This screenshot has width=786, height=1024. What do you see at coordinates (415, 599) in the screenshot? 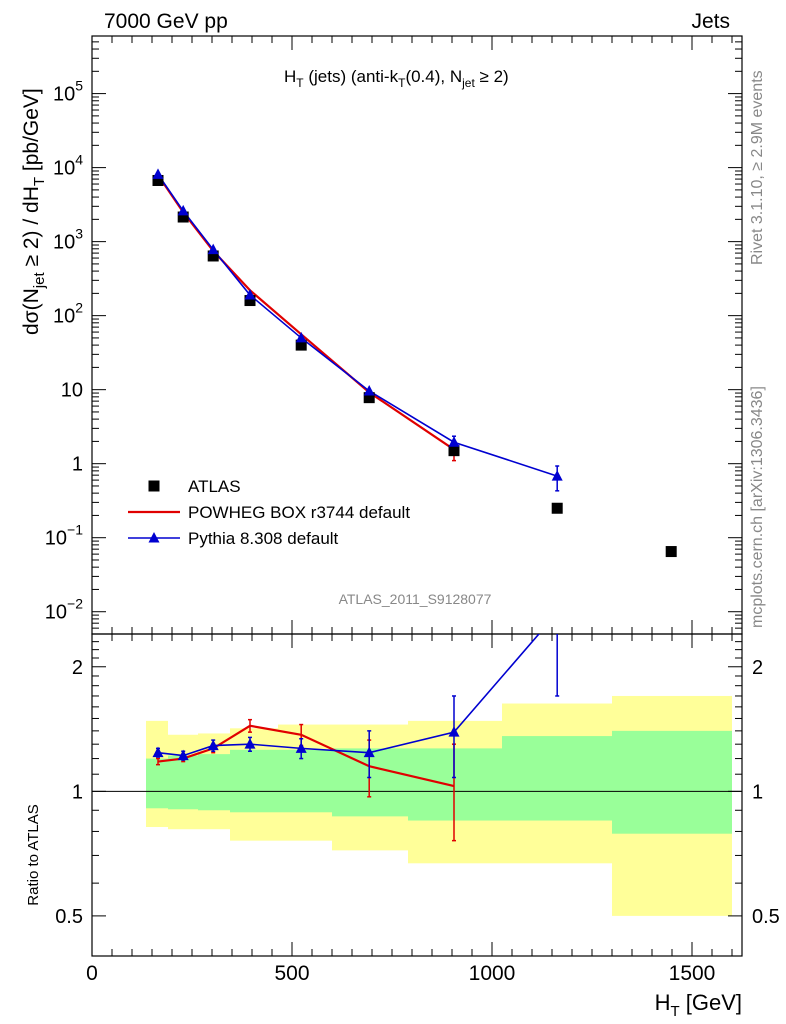
I see `analysis-label: ATLAS_2011_S9128077` at bounding box center [415, 599].